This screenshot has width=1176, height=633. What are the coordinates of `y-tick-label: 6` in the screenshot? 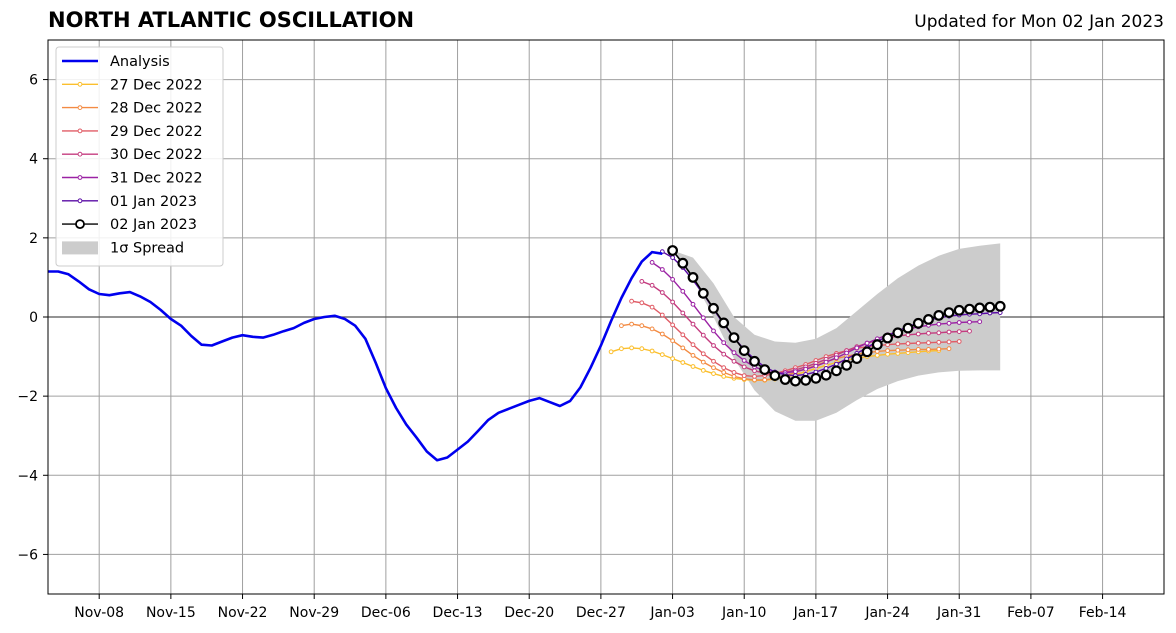 It's located at (33, 81).